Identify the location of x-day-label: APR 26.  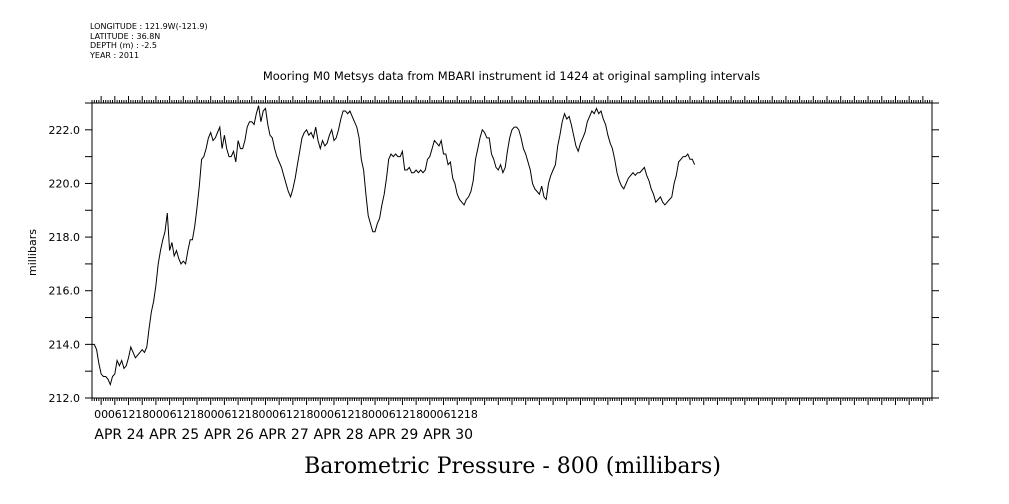
(229, 435).